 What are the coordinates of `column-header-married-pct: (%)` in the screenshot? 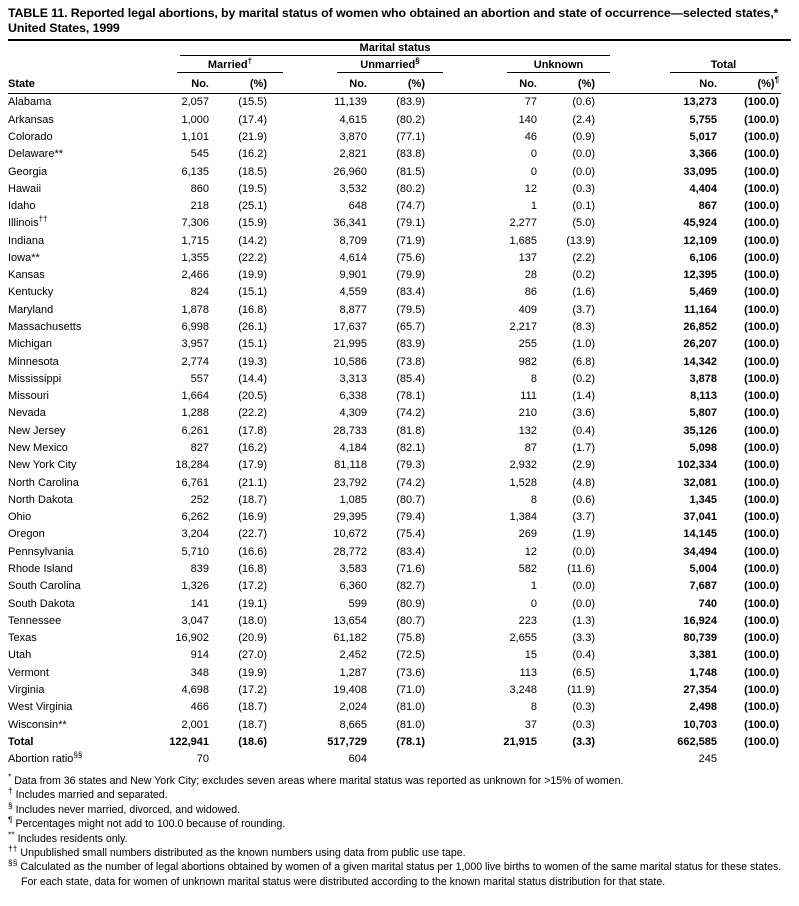 It's located at (240, 85).